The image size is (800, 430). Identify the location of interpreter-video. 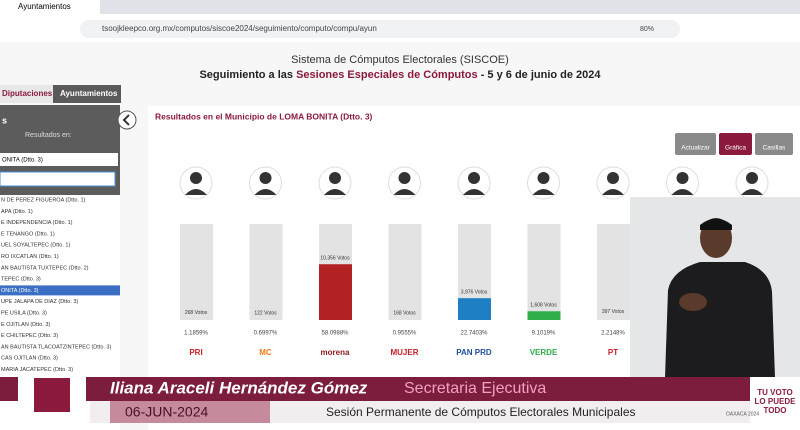
(715, 287).